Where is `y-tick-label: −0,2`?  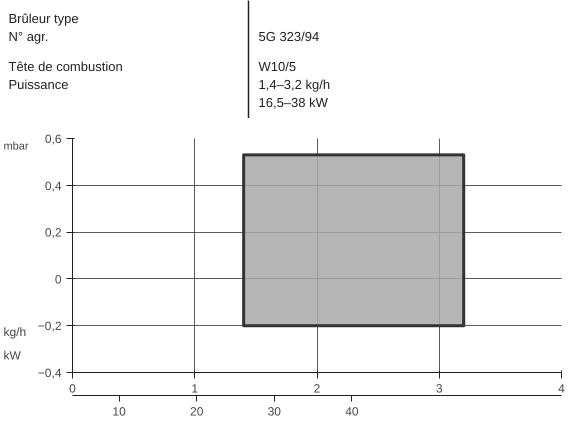
y-tick-label: −0,2 is located at coordinates (50, 326).